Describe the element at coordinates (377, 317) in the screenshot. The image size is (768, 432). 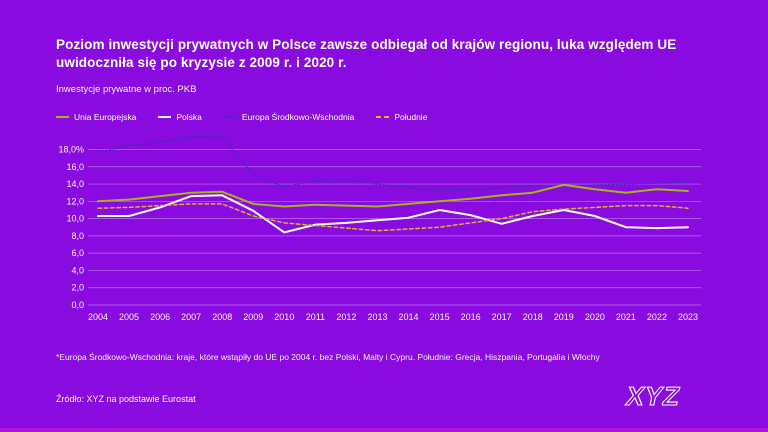
I see `x-tick-label: 2013` at that location.